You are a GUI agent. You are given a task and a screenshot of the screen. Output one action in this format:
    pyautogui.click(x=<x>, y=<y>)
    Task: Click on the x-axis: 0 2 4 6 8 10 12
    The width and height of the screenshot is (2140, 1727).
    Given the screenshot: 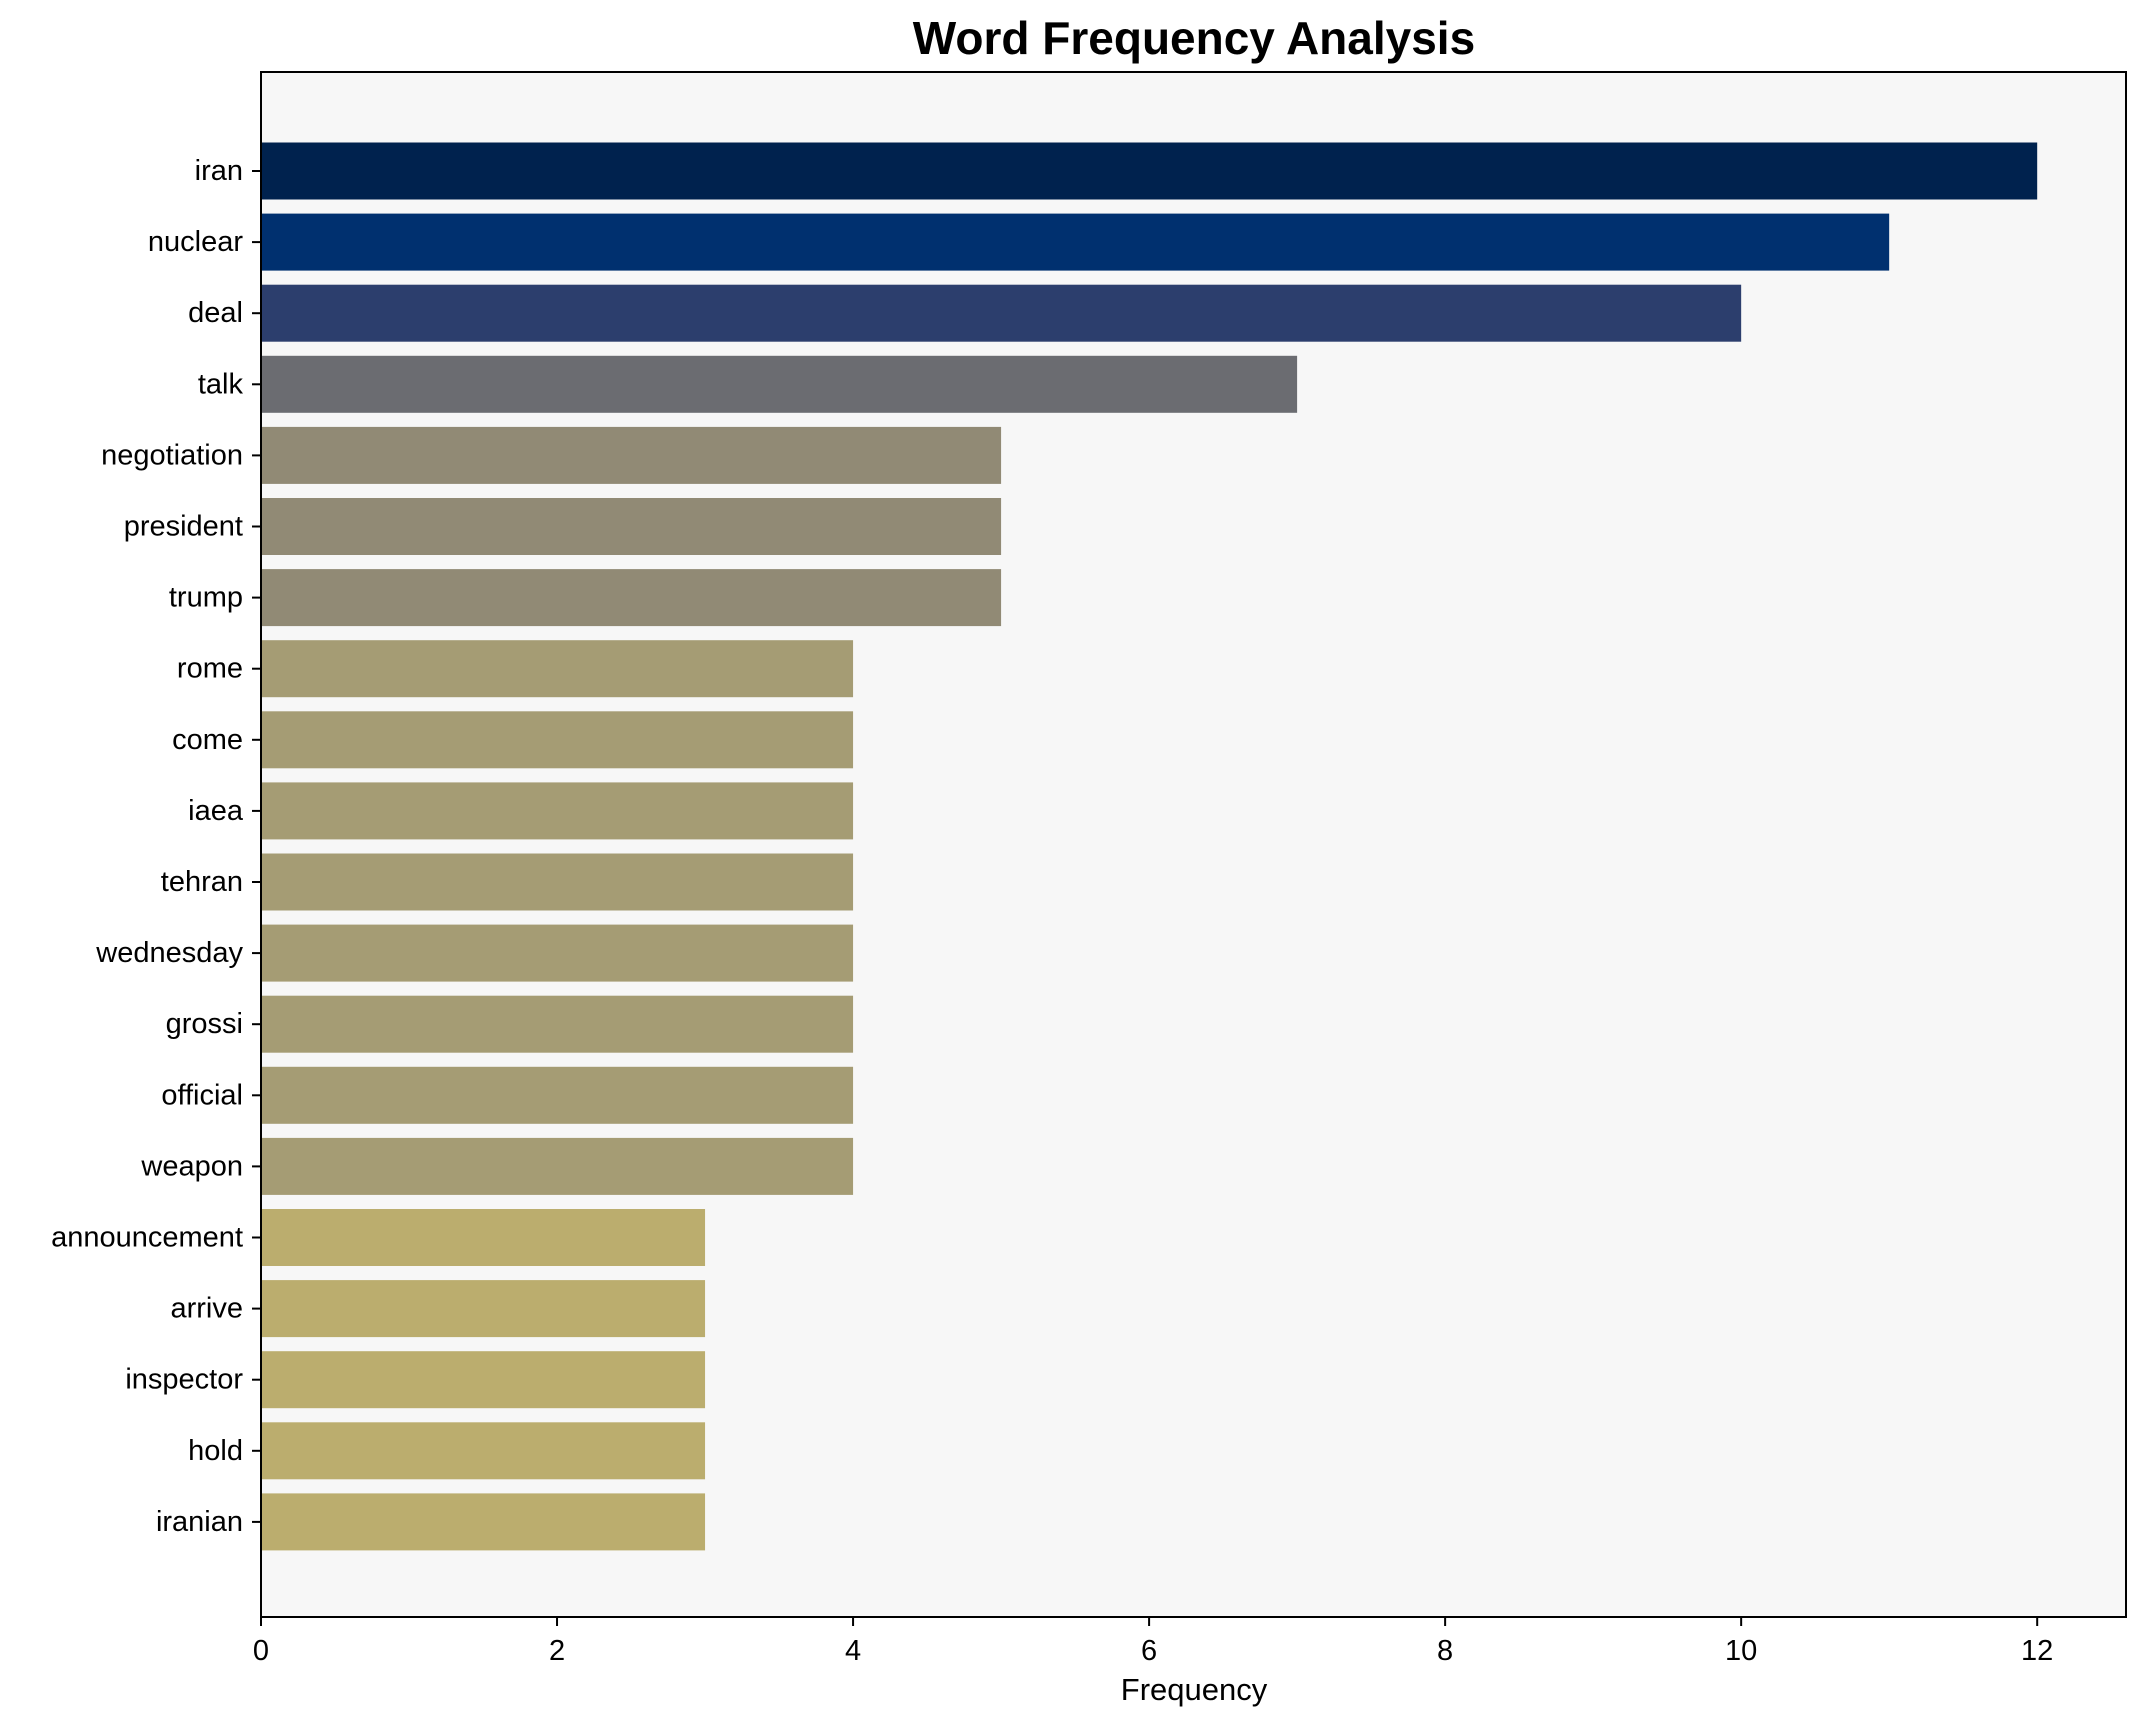 What is the action you would take?
    pyautogui.click(x=1153, y=1642)
    